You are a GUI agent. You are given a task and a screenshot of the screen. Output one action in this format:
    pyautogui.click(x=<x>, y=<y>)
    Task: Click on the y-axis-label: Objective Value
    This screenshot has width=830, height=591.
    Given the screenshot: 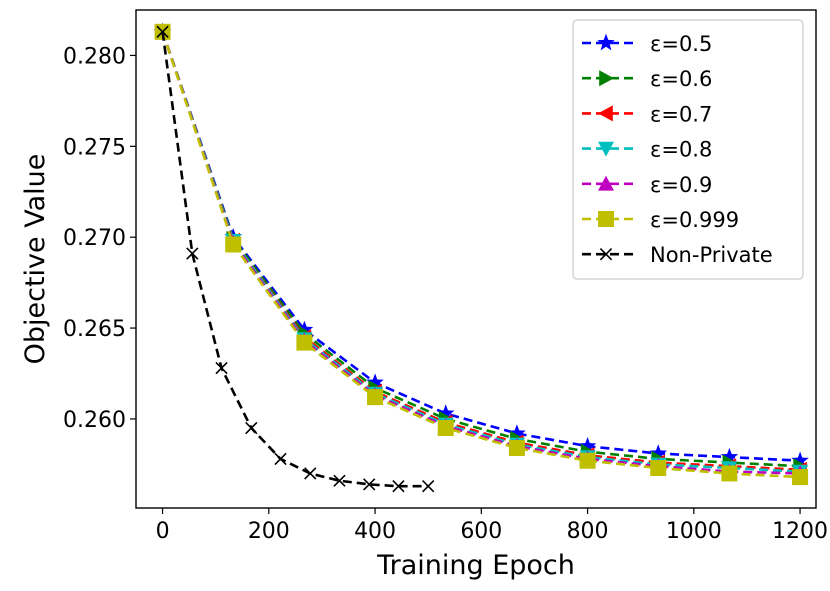 What is the action you would take?
    pyautogui.click(x=35, y=259)
    